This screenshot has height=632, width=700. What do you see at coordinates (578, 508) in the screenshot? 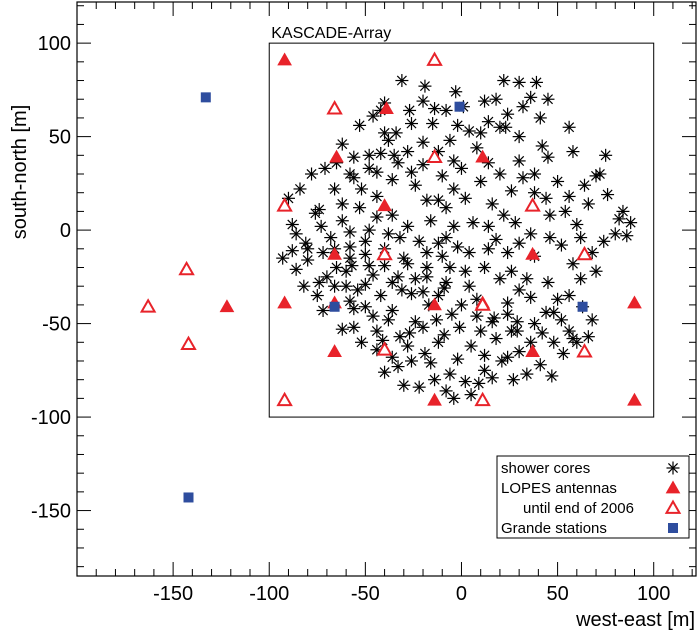
I see `legend-label-until-2006: until end of 2006` at bounding box center [578, 508].